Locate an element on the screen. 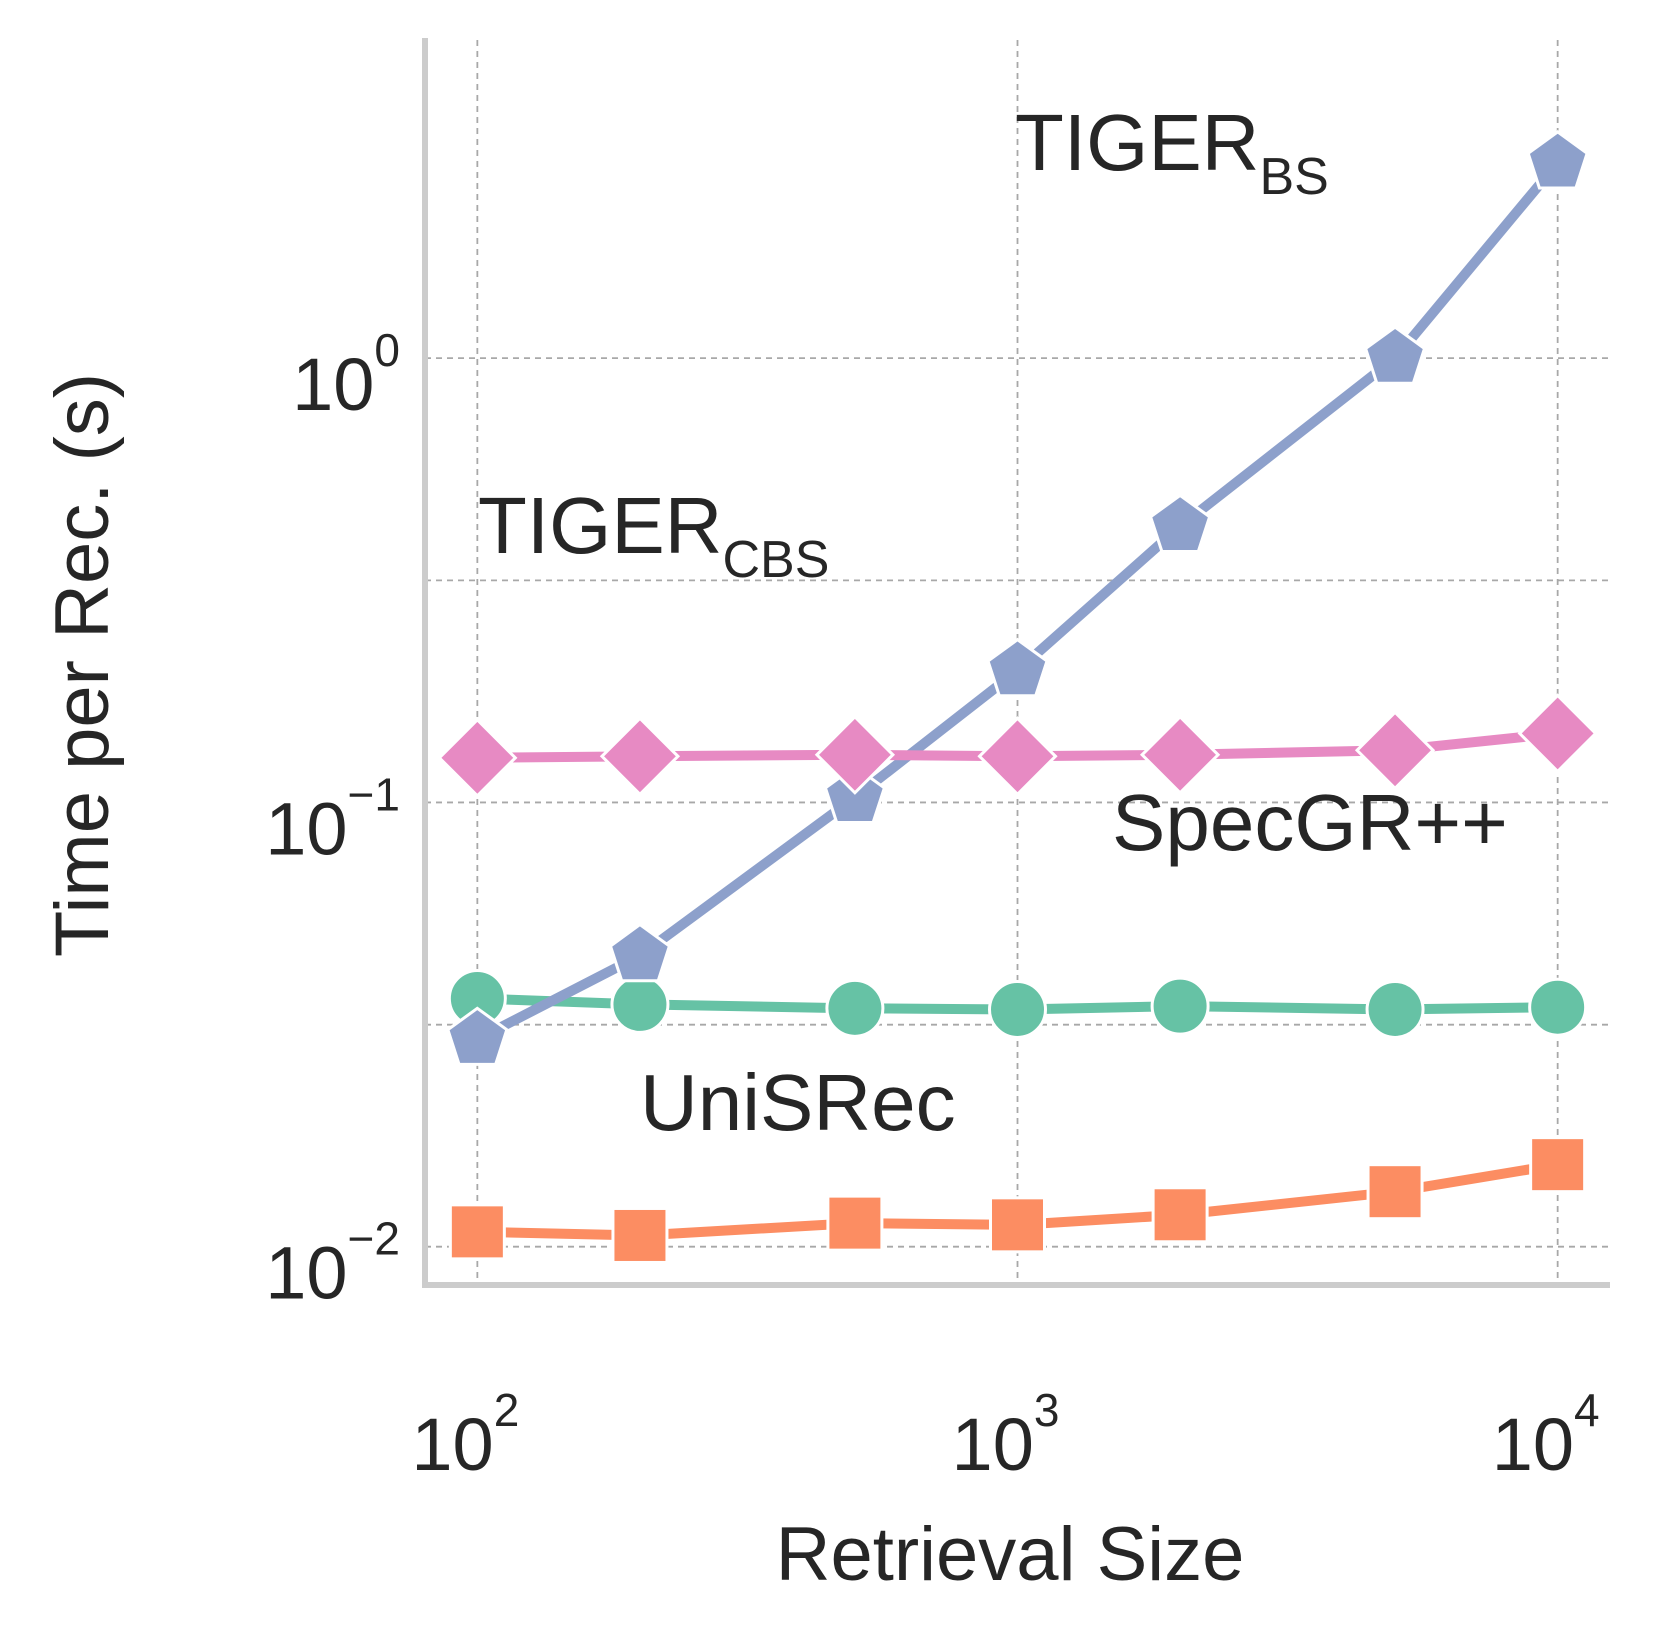 The width and height of the screenshot is (1660, 1626). x-axis-label: Retrieval Size is located at coordinates (1010, 1554).